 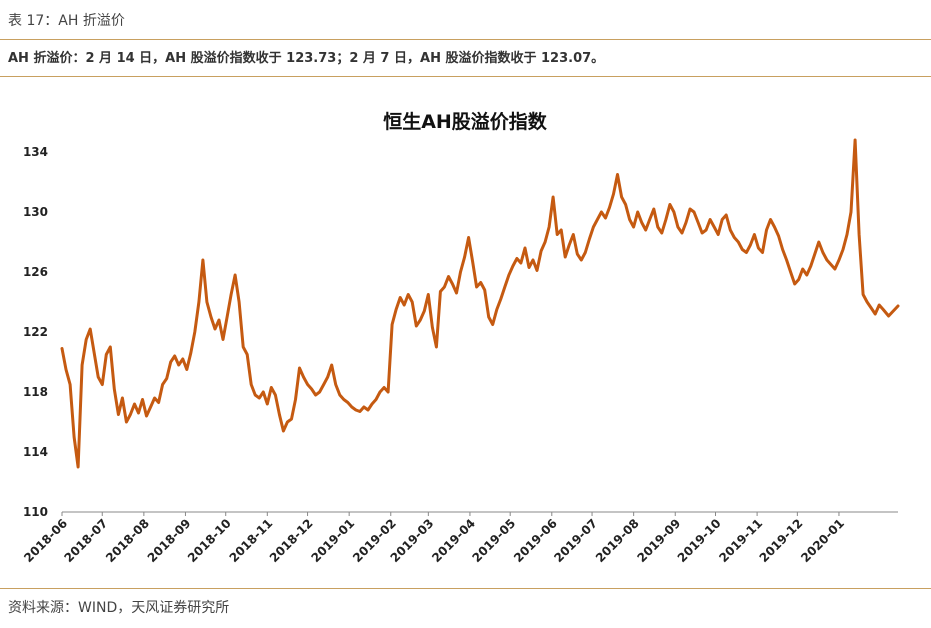 I want to click on x-tick-label: 2018-07, so click(x=86, y=540).